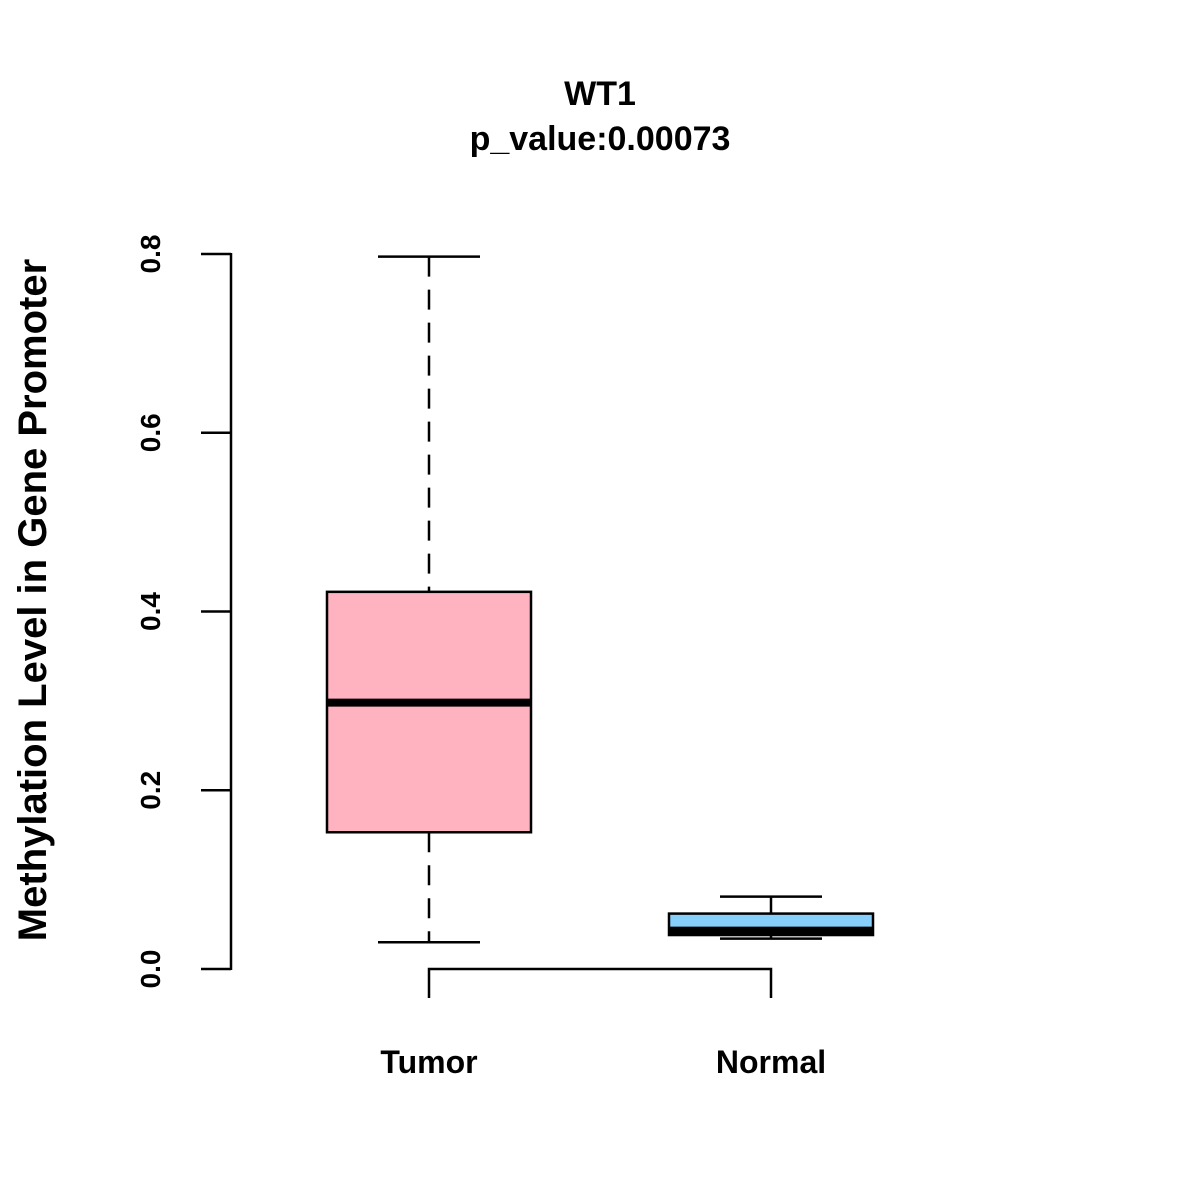 Image resolution: width=1200 pixels, height=1200 pixels. I want to click on chart-subtitle: p_value:0.00073, so click(600, 139).